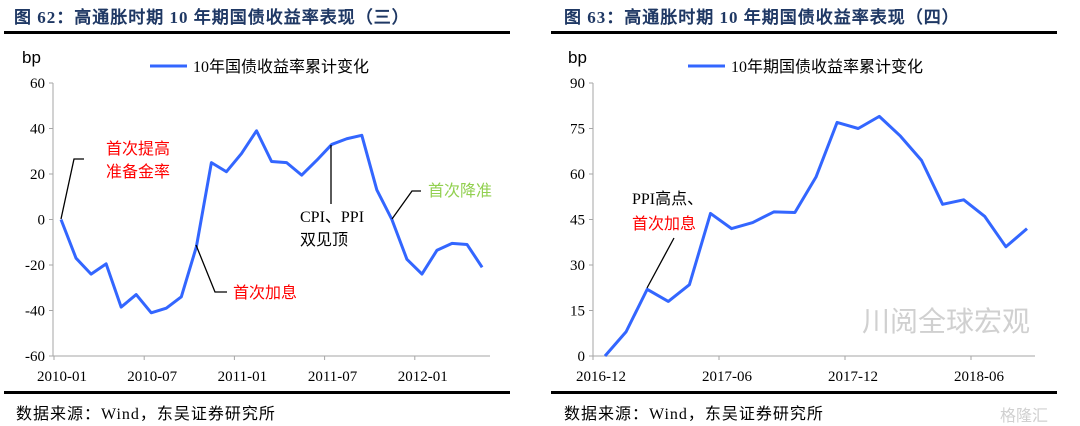 The width and height of the screenshot is (1080, 426). I want to click on x-tick-label: 2011-07, so click(333, 377).